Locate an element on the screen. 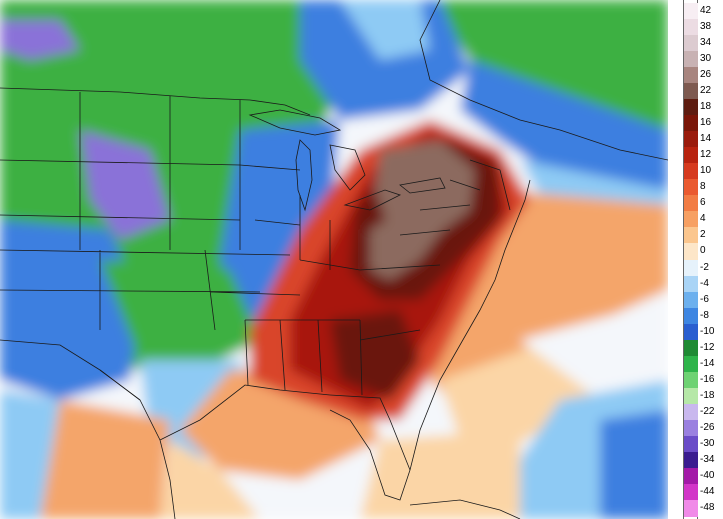 This screenshot has width=723, height=519. legend-label: -10 is located at coordinates (707, 331).